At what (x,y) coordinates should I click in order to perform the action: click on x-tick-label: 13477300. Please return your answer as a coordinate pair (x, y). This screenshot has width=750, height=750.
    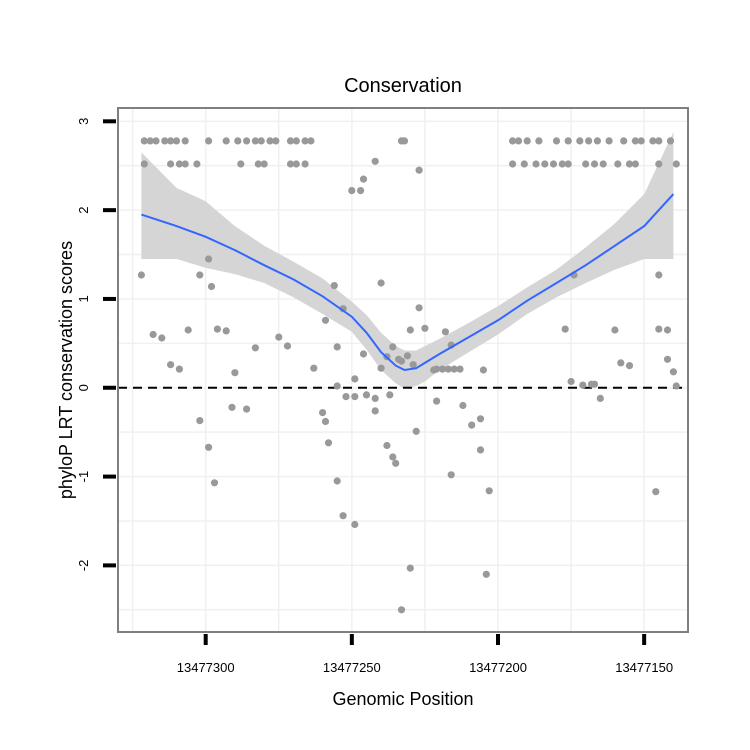
    Looking at the image, I should click on (206, 667).